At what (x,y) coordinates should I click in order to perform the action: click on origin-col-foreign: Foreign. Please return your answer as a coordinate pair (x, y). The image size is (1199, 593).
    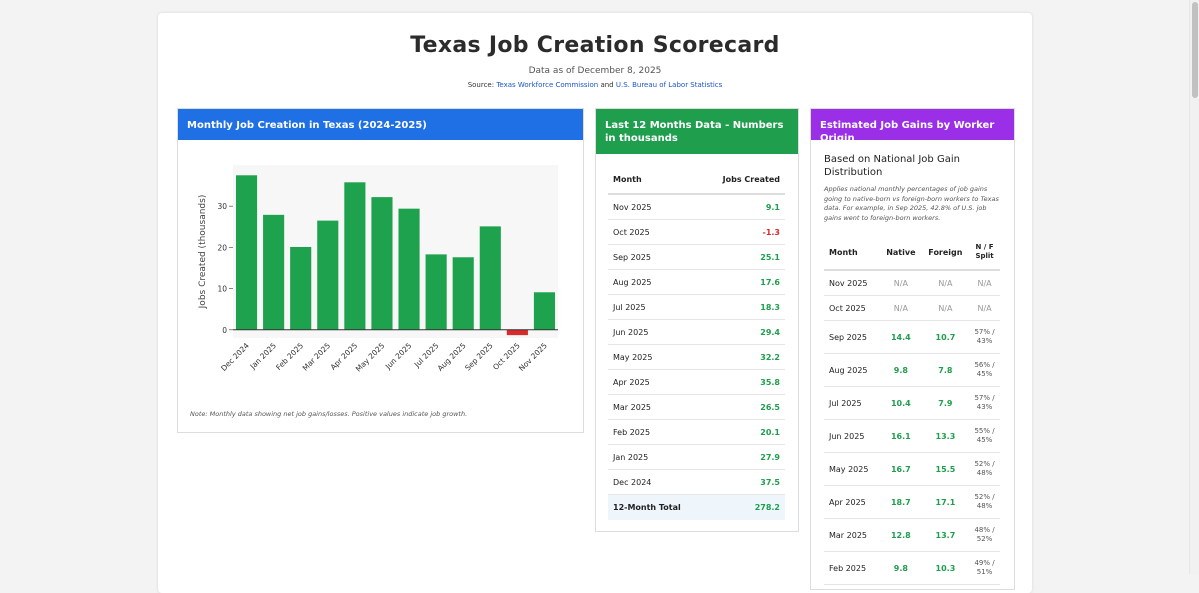
    Looking at the image, I should click on (945, 253).